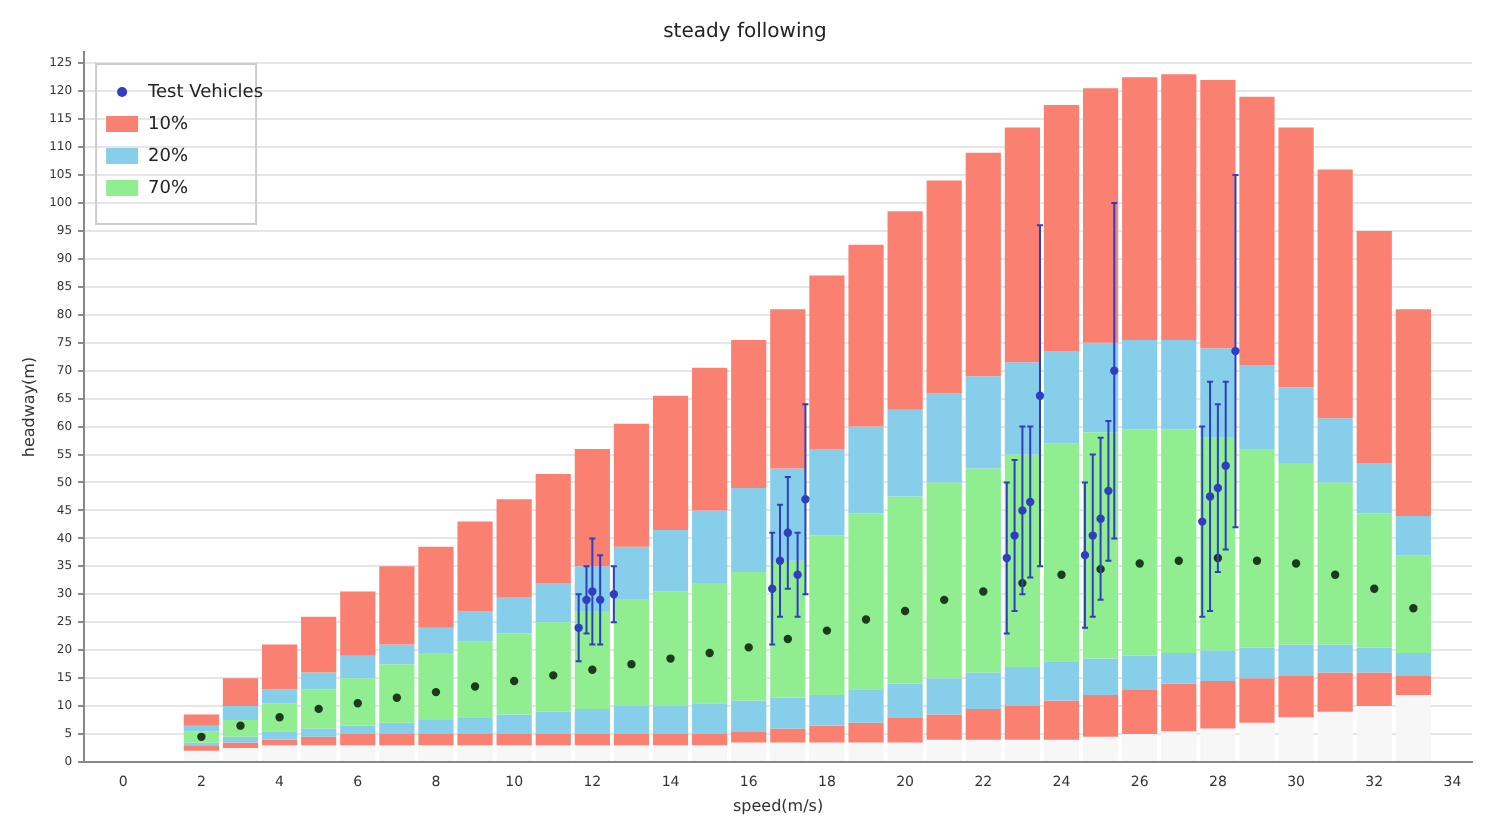 The image size is (1498, 832). What do you see at coordinates (745, 32) in the screenshot?
I see `chart-title: steady following` at bounding box center [745, 32].